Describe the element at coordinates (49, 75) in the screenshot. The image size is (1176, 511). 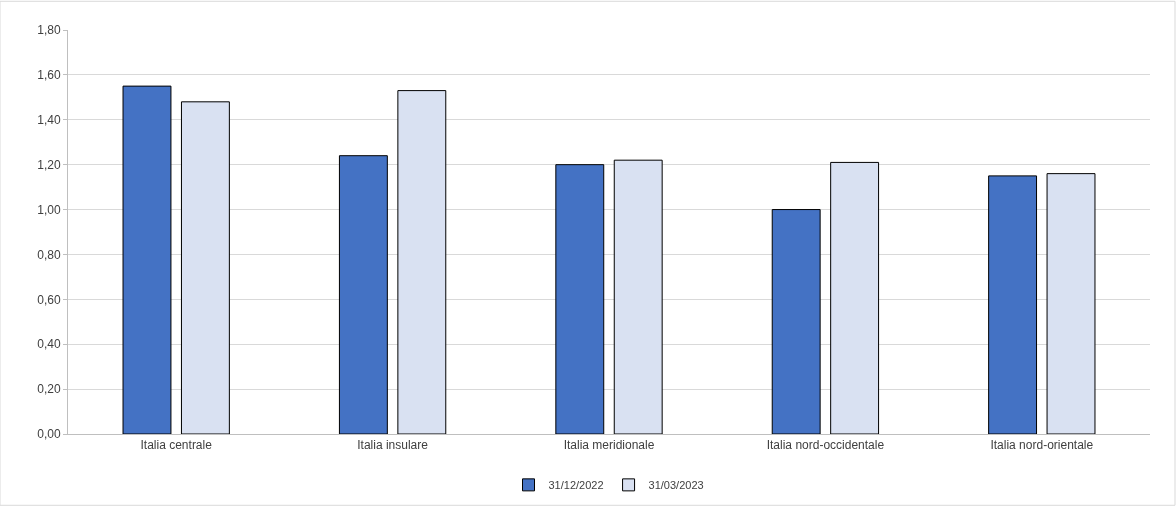
I see `y-tick-label: 1,60` at that location.